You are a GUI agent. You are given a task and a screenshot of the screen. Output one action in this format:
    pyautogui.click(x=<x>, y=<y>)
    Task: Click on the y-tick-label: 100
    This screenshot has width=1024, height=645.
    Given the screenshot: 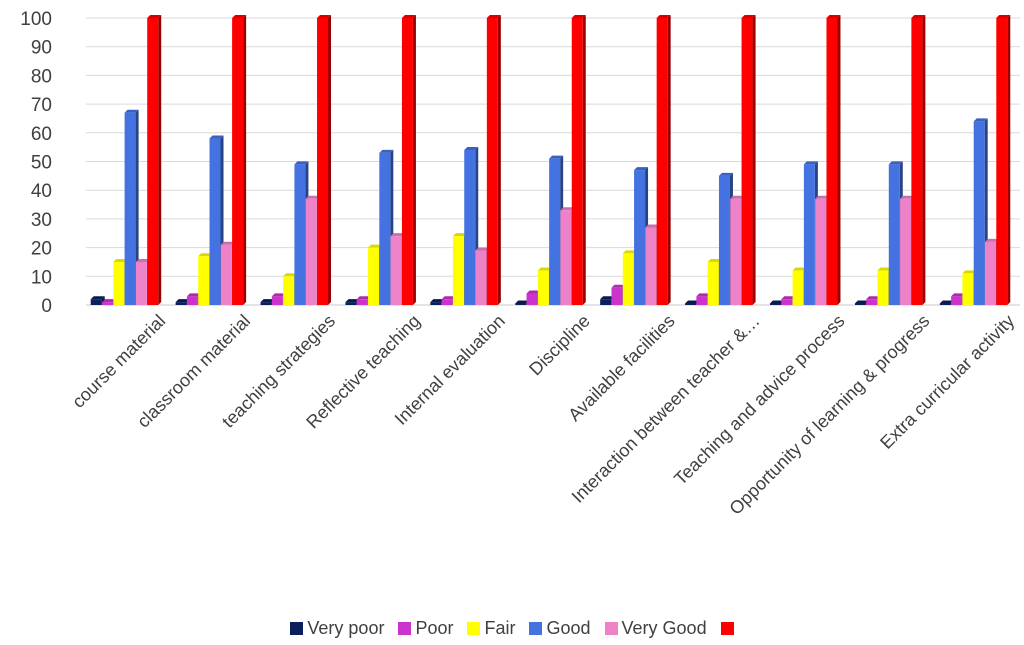 What is the action you would take?
    pyautogui.click(x=36, y=19)
    